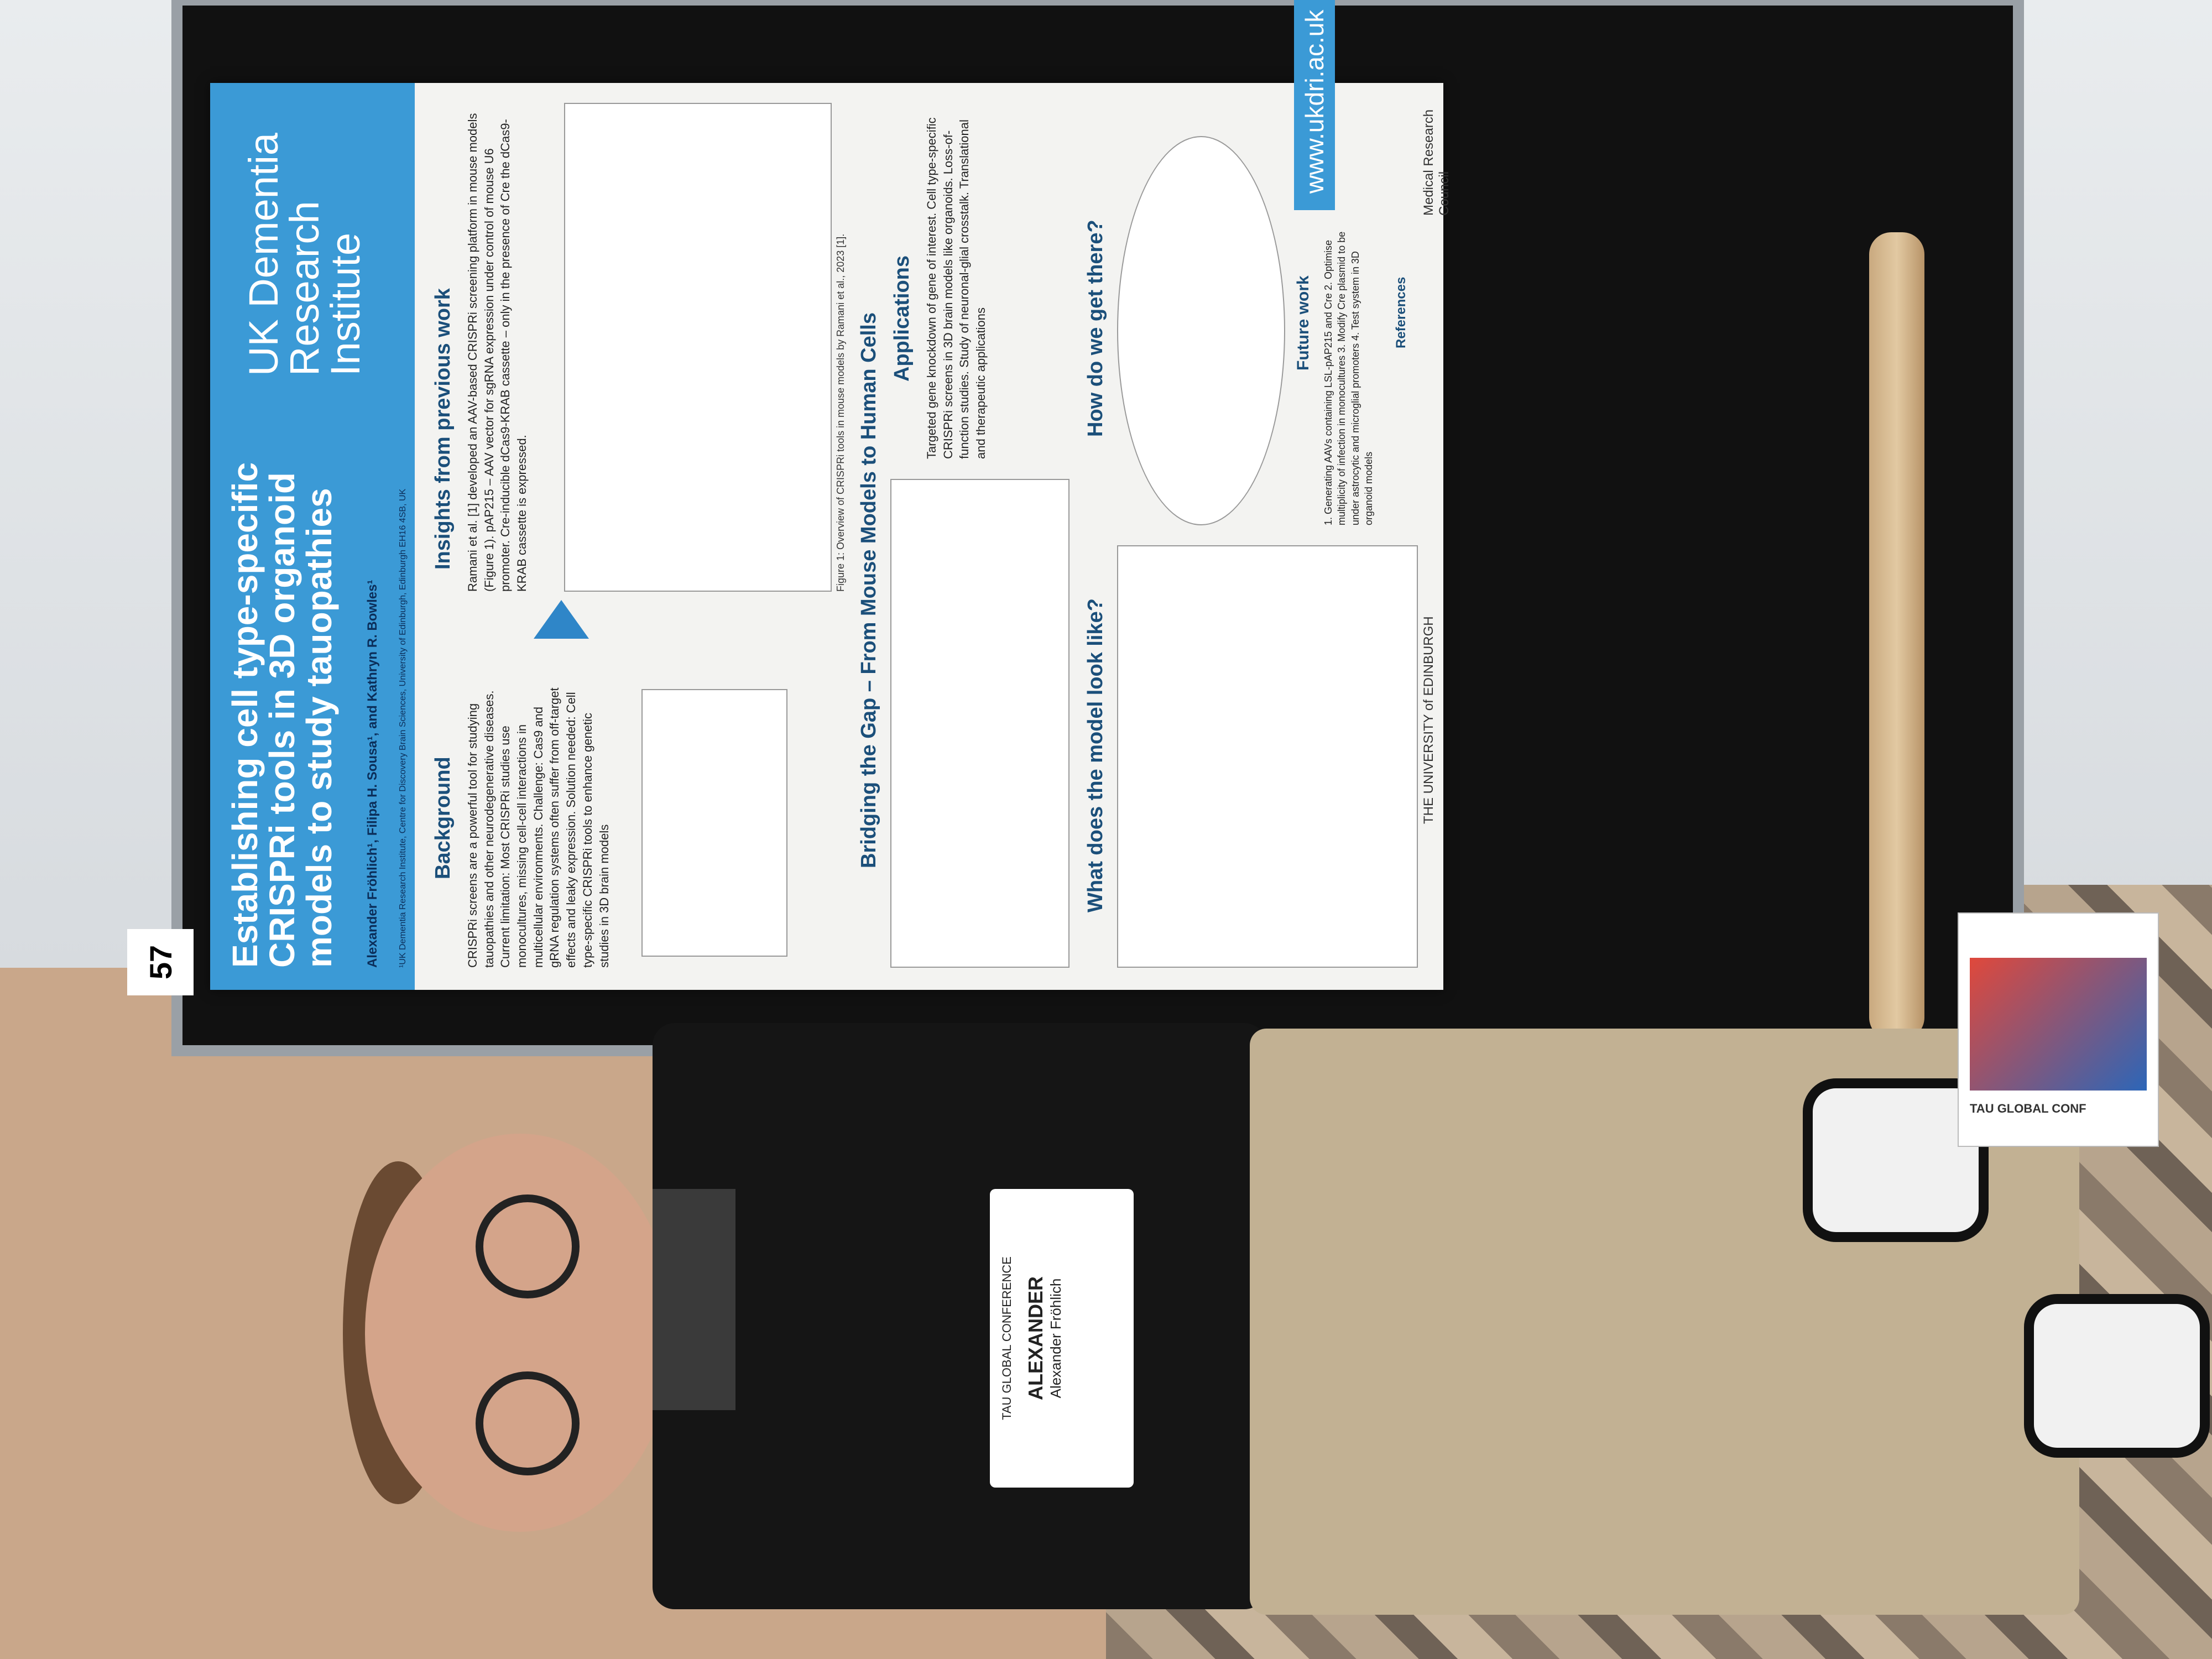  What do you see at coordinates (1314, 105) in the screenshot?
I see `poster-url: www.ukdri.ac.uk` at bounding box center [1314, 105].